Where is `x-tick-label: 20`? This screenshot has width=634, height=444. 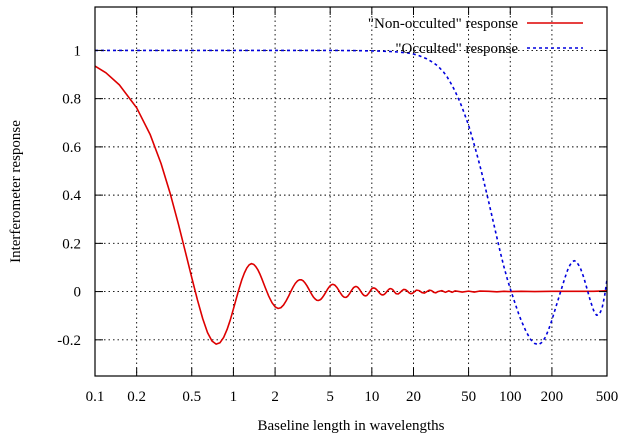 x-tick-label: 20 is located at coordinates (413, 397).